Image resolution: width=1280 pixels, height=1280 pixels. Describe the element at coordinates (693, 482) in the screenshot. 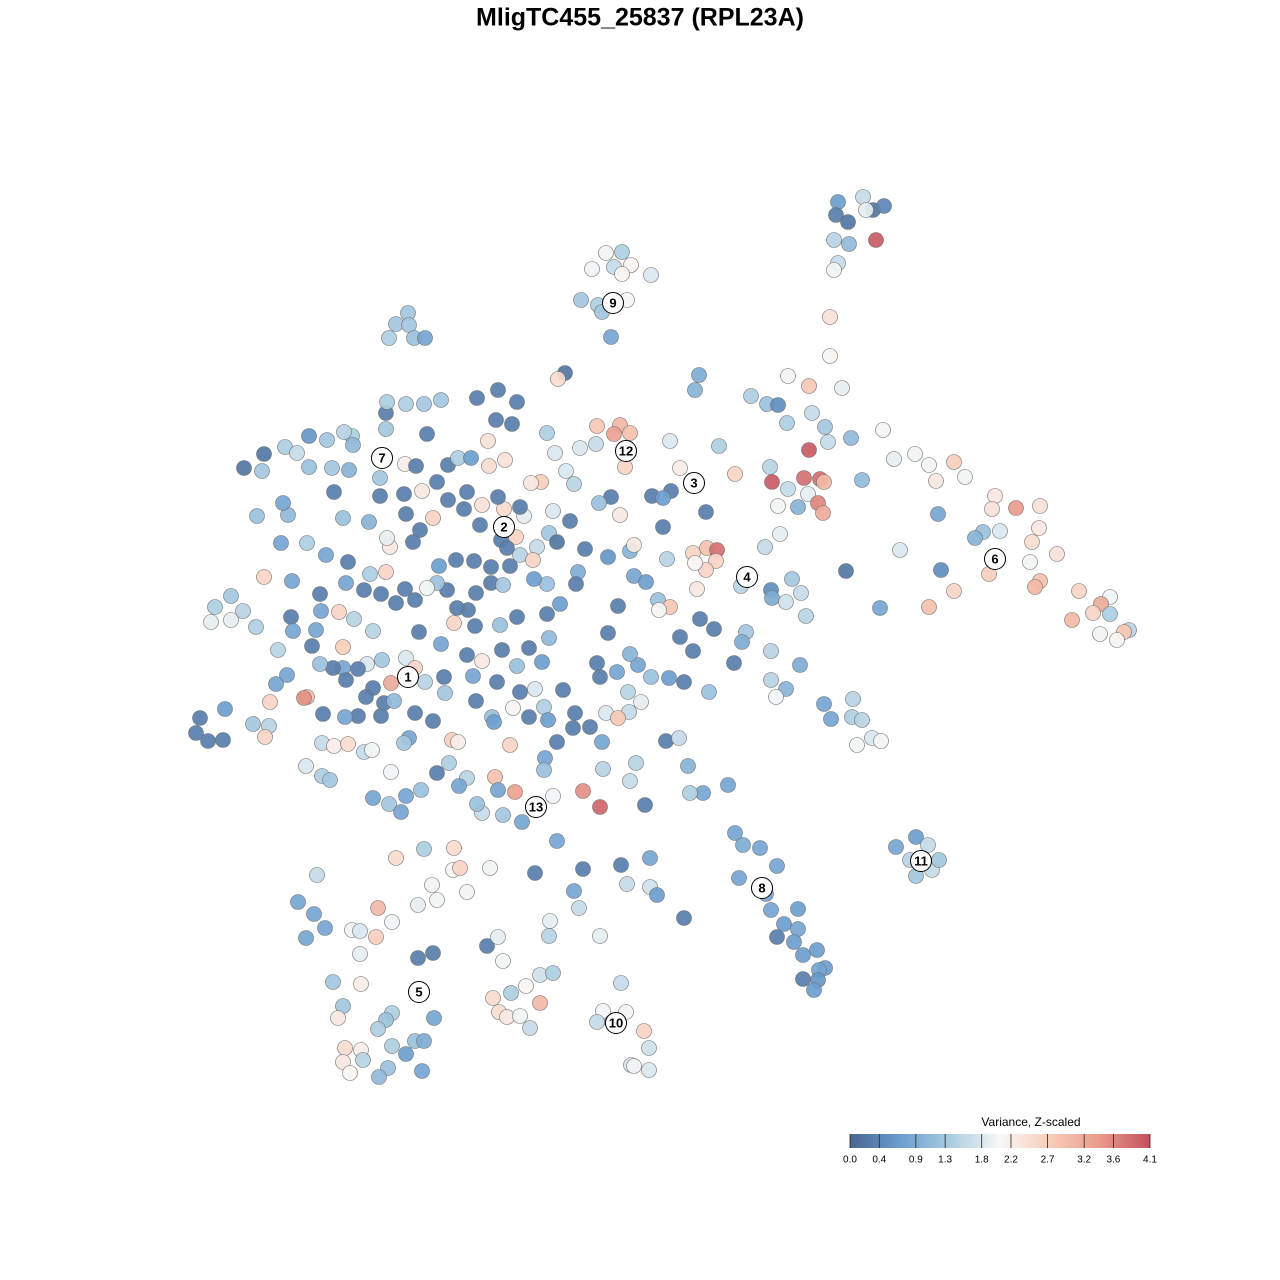

I see `cluster-label: 3` at that location.